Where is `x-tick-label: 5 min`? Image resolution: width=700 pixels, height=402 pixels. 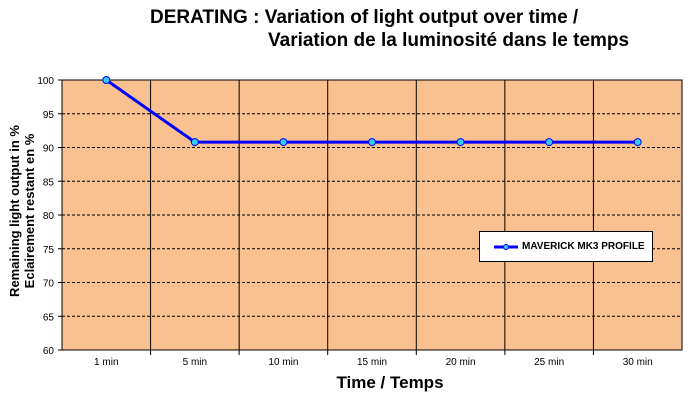
x-tick-label: 5 min is located at coordinates (195, 362).